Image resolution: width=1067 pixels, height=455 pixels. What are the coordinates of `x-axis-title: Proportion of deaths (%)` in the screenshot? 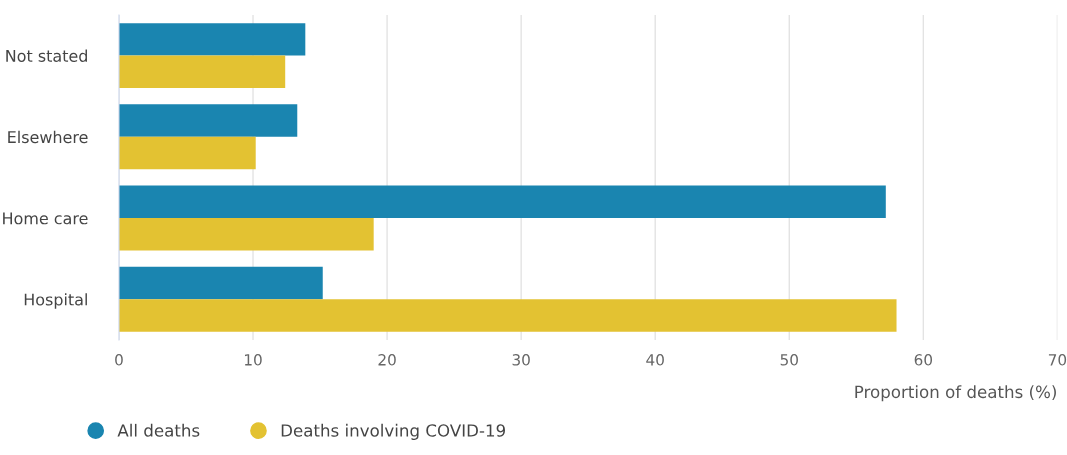 It's located at (955, 393).